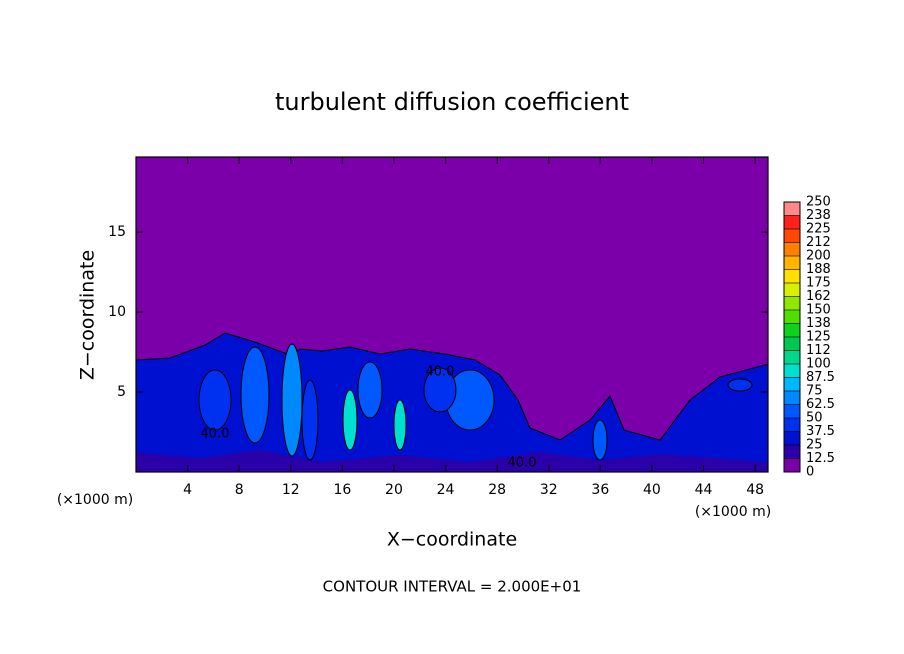  Describe the element at coordinates (549, 490) in the screenshot. I see `x-tick-label: 32` at that location.